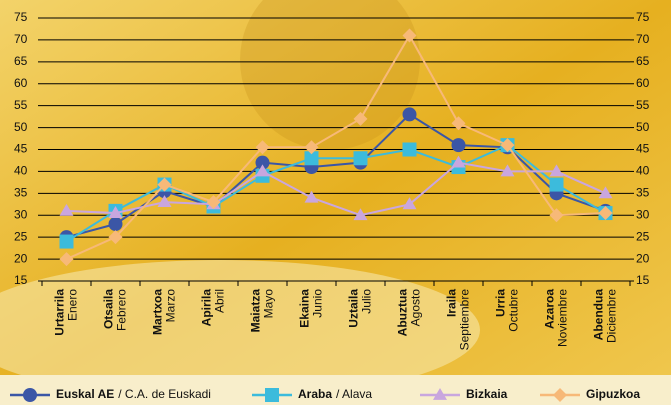 The height and width of the screenshot is (410, 671). I want to click on x-tick-label: Maiatza, so click(256, 311).